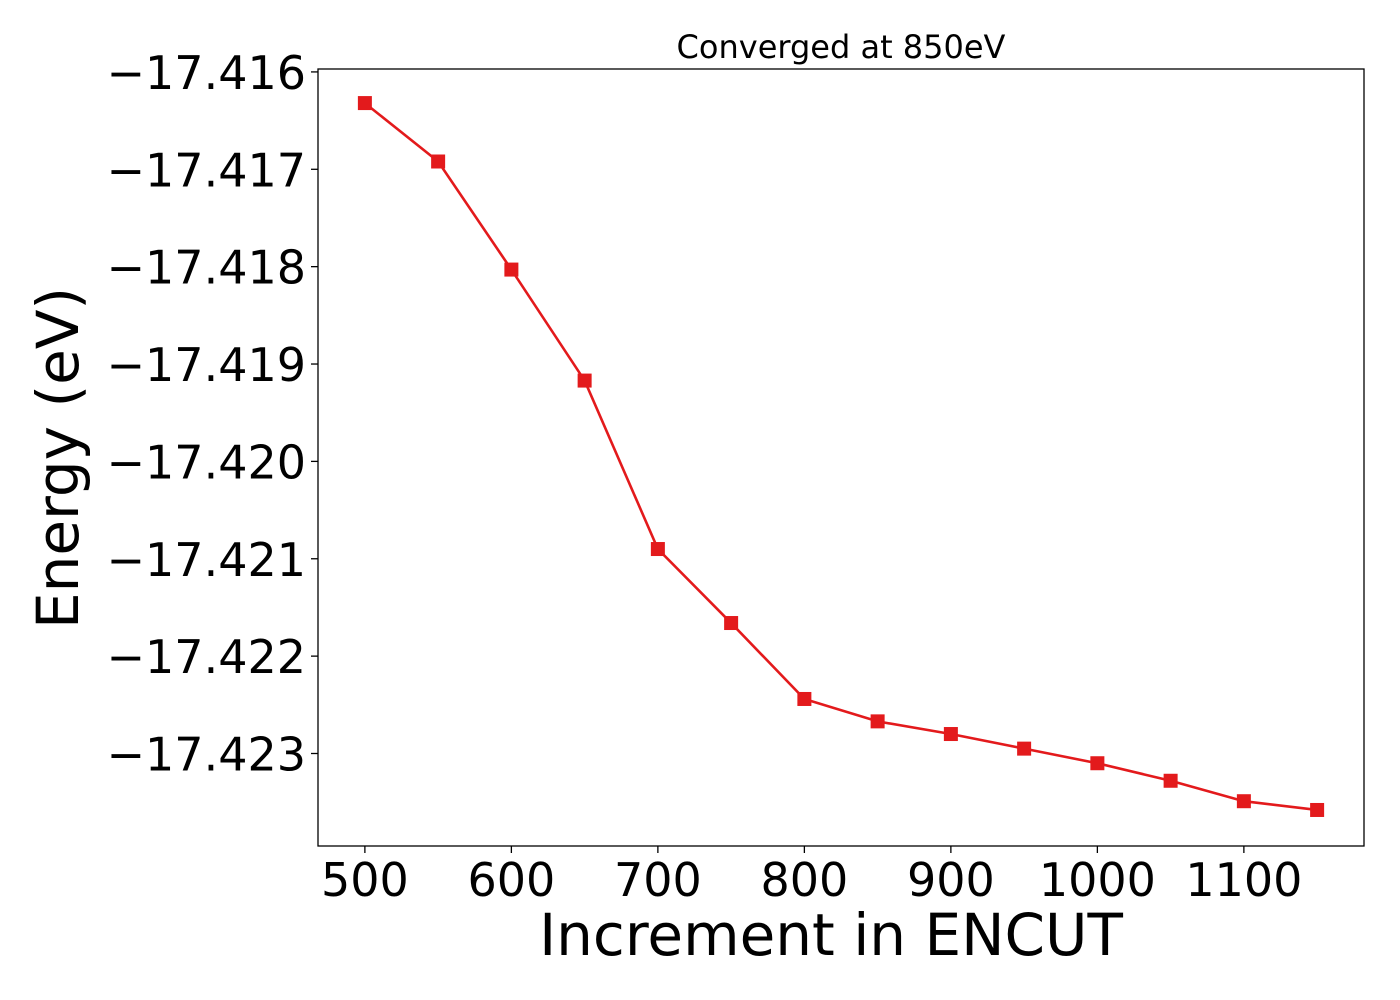 The width and height of the screenshot is (1400, 1000). What do you see at coordinates (365, 880) in the screenshot?
I see `x-tick-label: 500` at bounding box center [365, 880].